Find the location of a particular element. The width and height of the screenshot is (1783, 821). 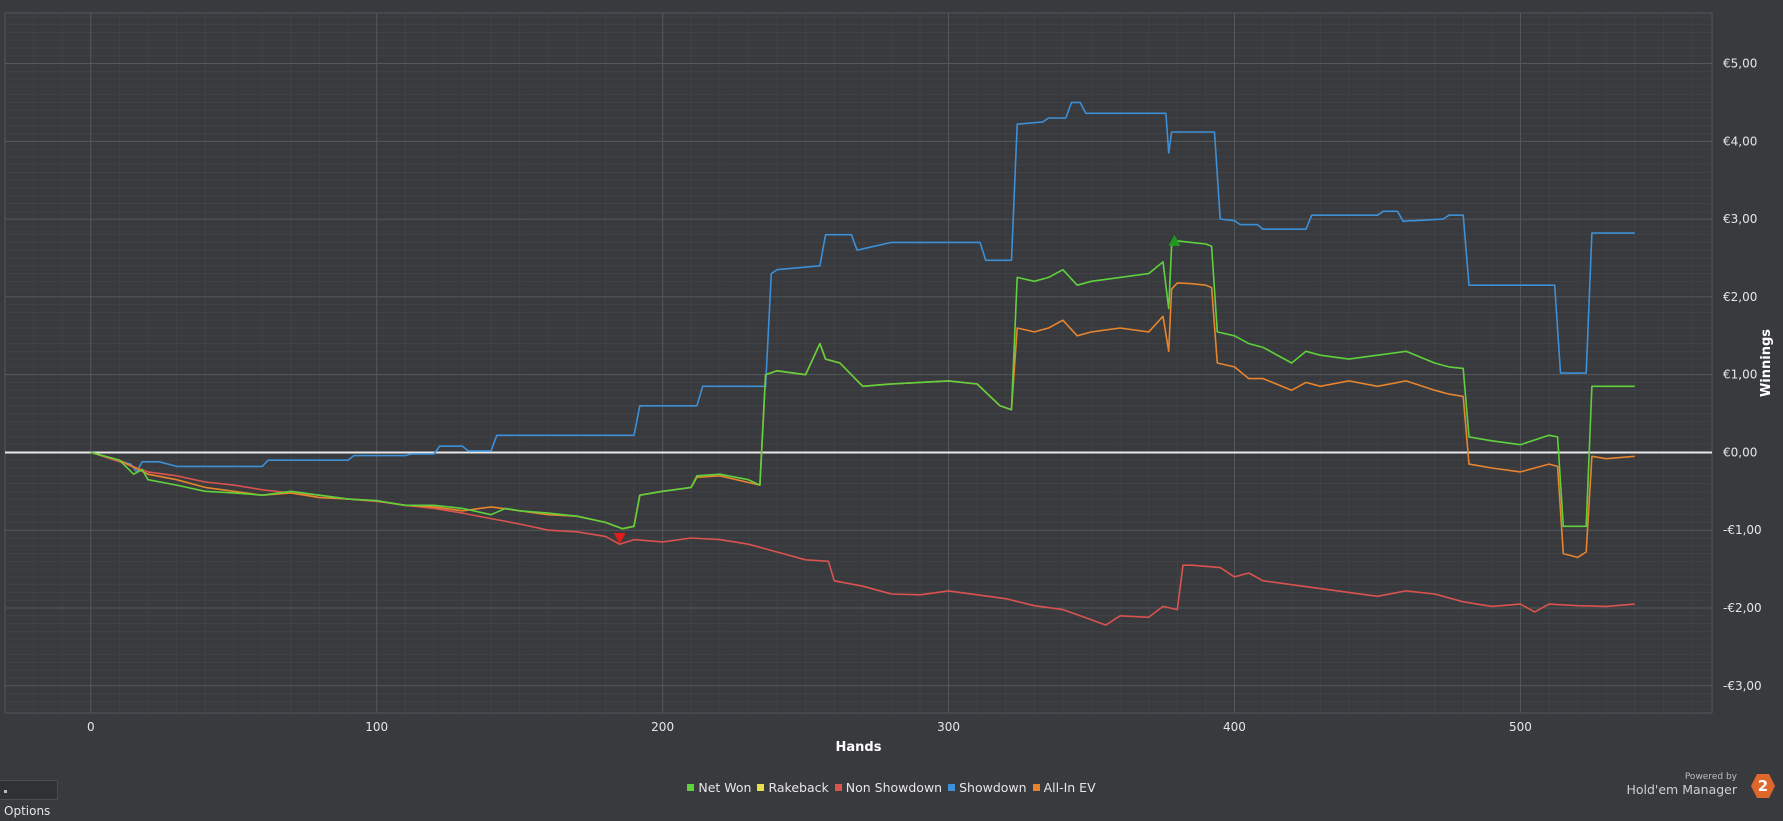

x-tick-label: 400 is located at coordinates (1234, 727).